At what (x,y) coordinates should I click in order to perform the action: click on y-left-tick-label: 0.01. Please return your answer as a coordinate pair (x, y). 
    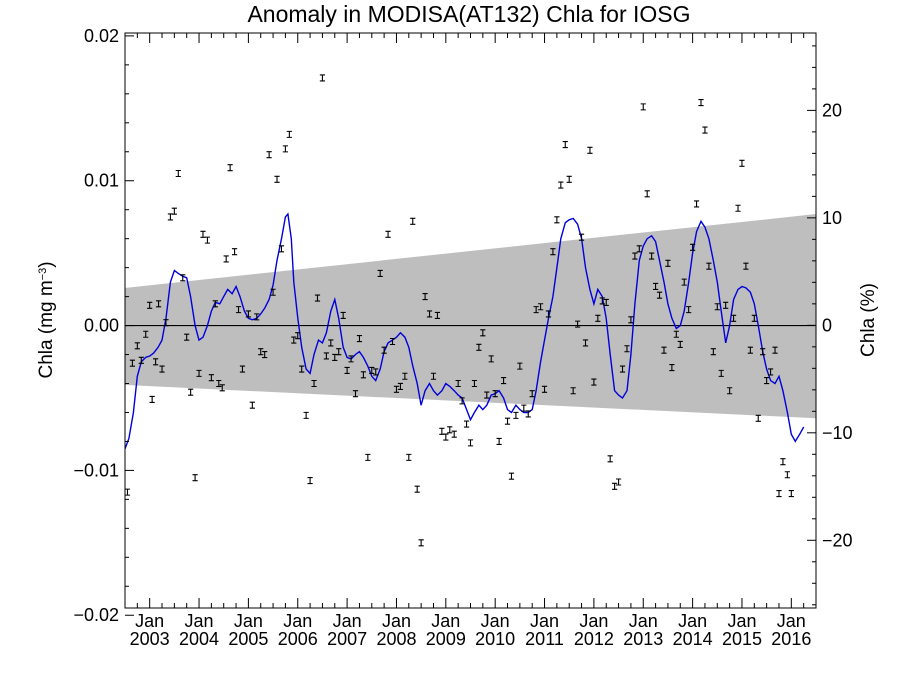
    Looking at the image, I should click on (101, 181).